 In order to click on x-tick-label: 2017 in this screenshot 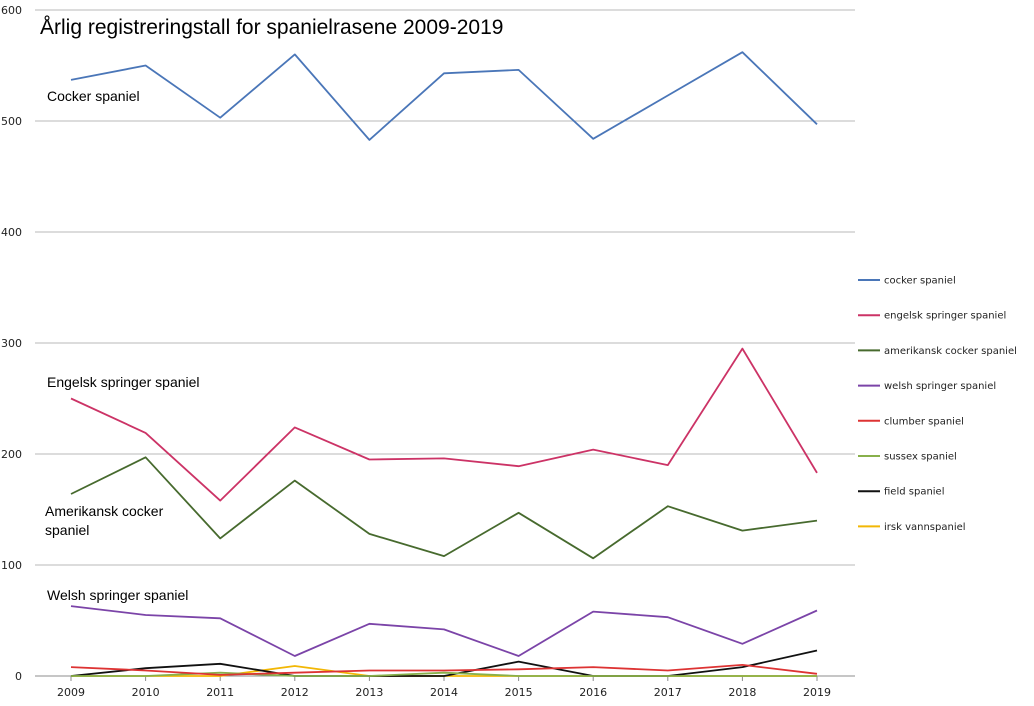, I will do `click(668, 692)`.